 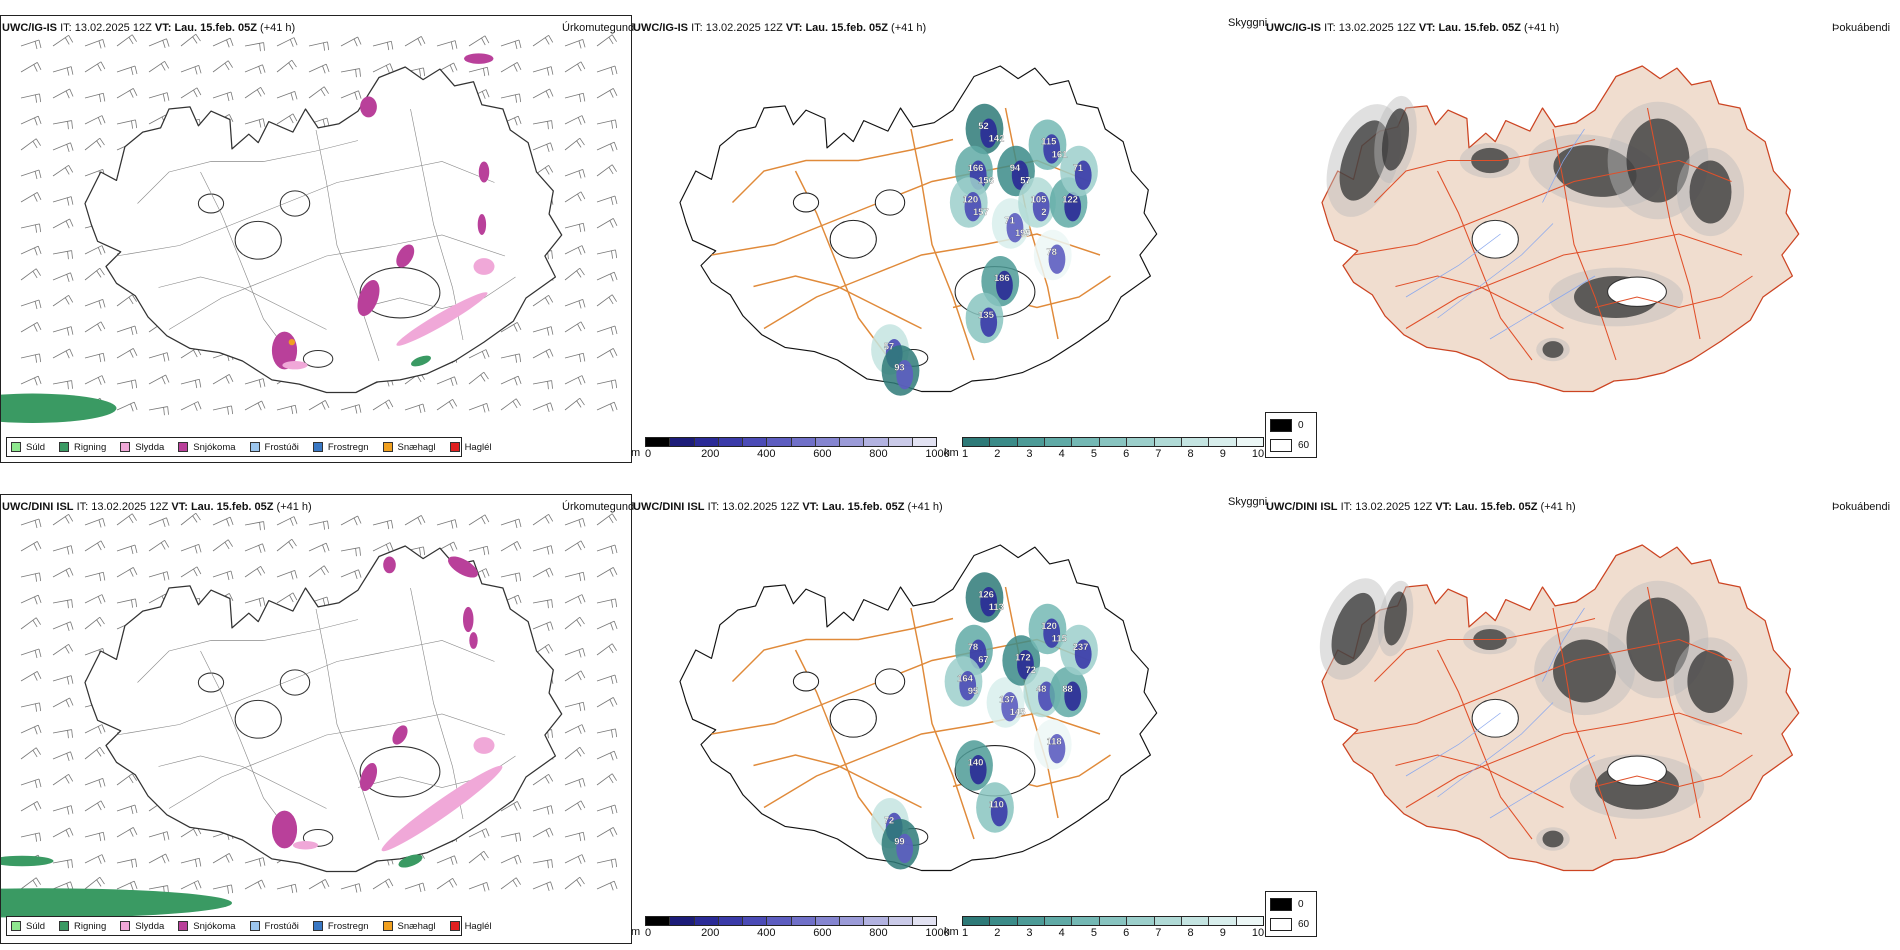 I want to click on panel-label-precip-1: Úrkomutegund, so click(x=598, y=28).